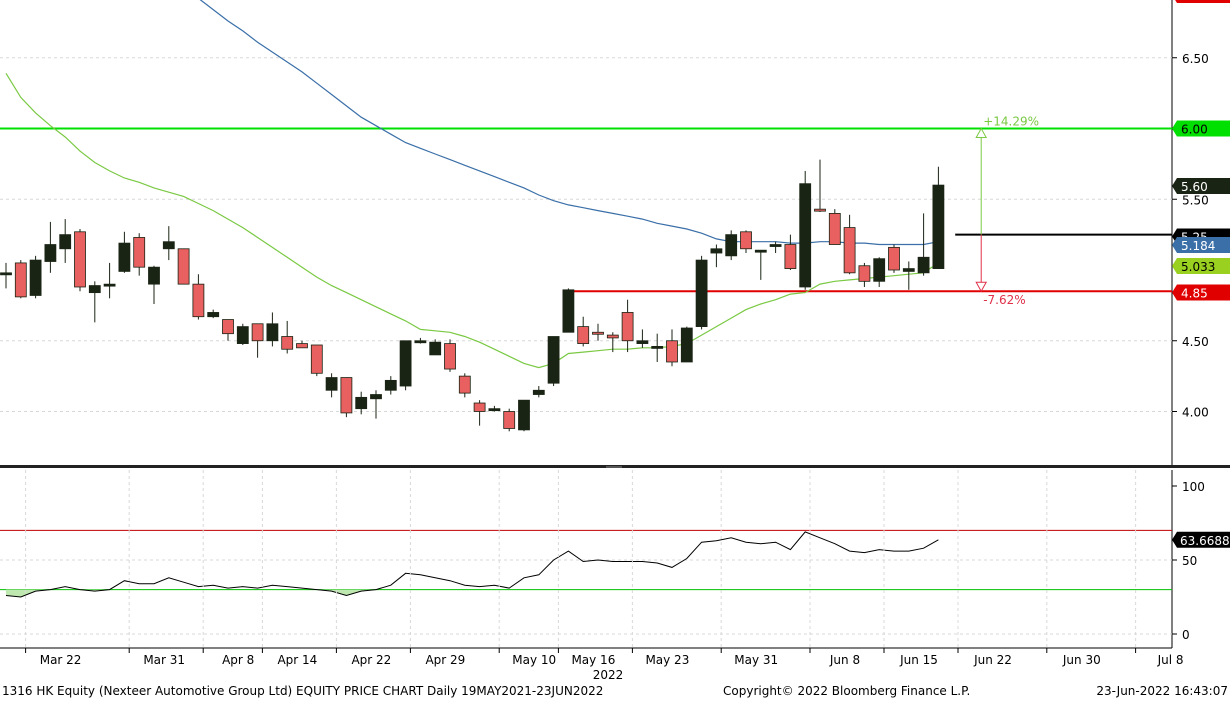 This screenshot has width=1230, height=701. I want to click on rsi-line, so click(472, 564).